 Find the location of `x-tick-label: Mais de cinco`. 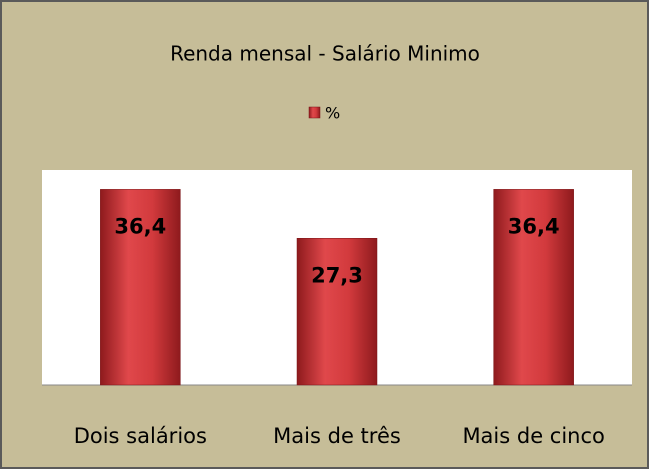

x-tick-label: Mais de cinco is located at coordinates (533, 436).